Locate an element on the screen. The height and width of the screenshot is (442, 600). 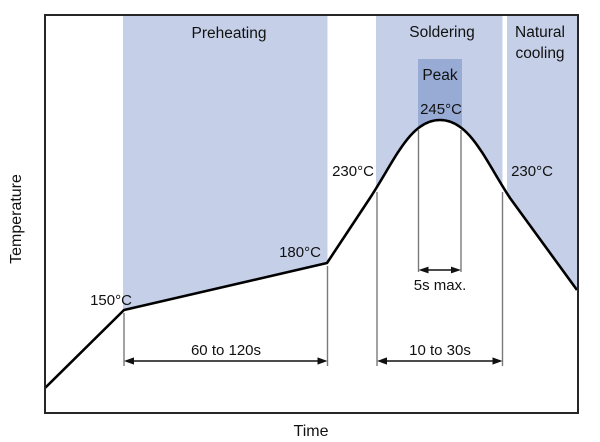
temp-230-right-label: 230°C is located at coordinates (532, 171).